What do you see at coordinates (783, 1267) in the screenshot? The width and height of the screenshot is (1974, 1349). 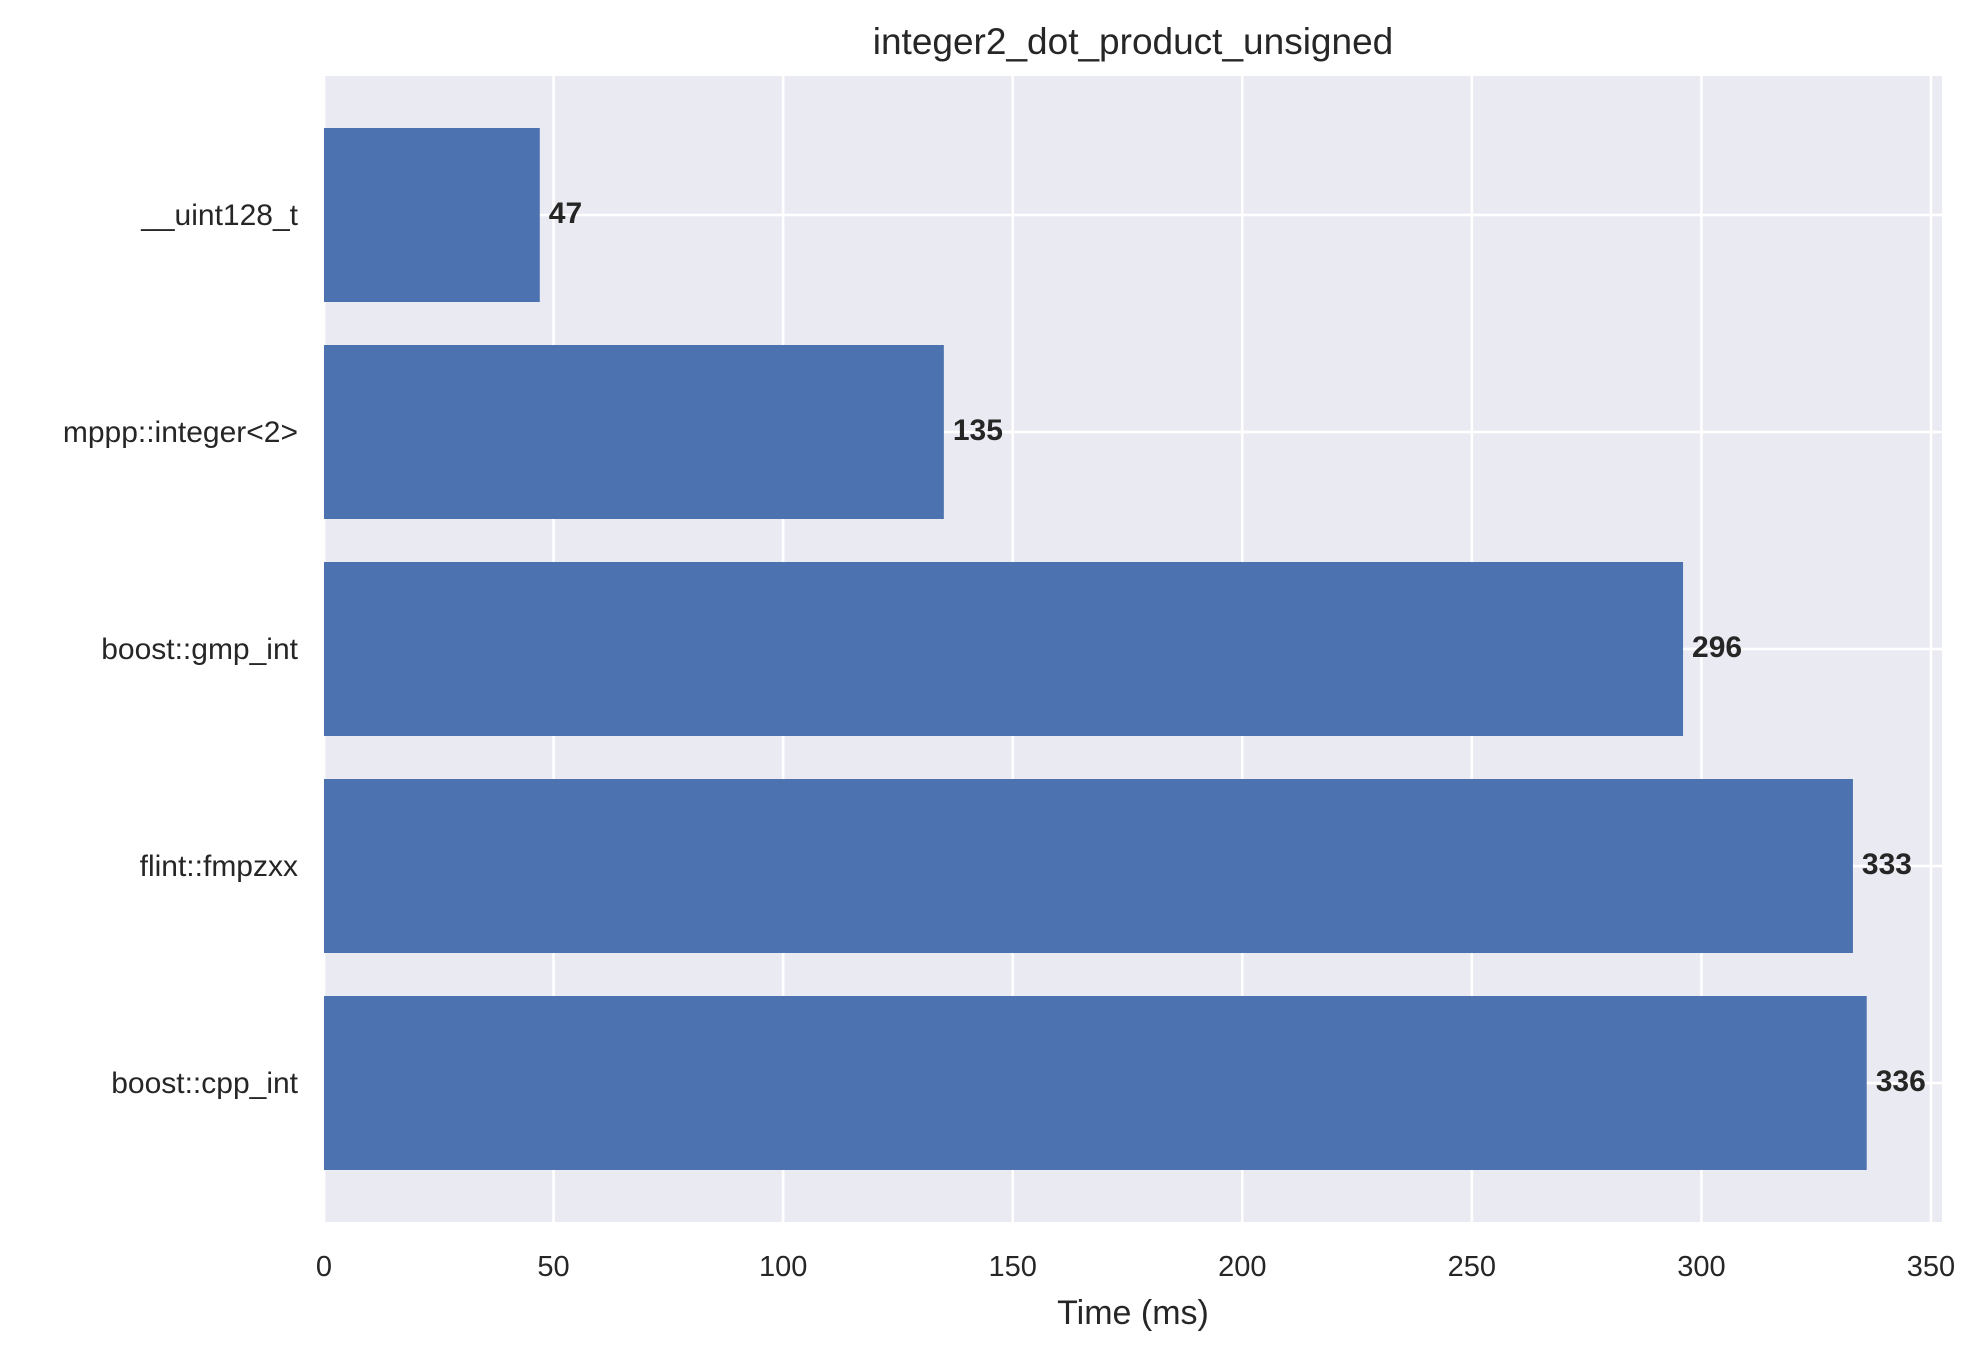 I see `x-tick-label: 100` at bounding box center [783, 1267].